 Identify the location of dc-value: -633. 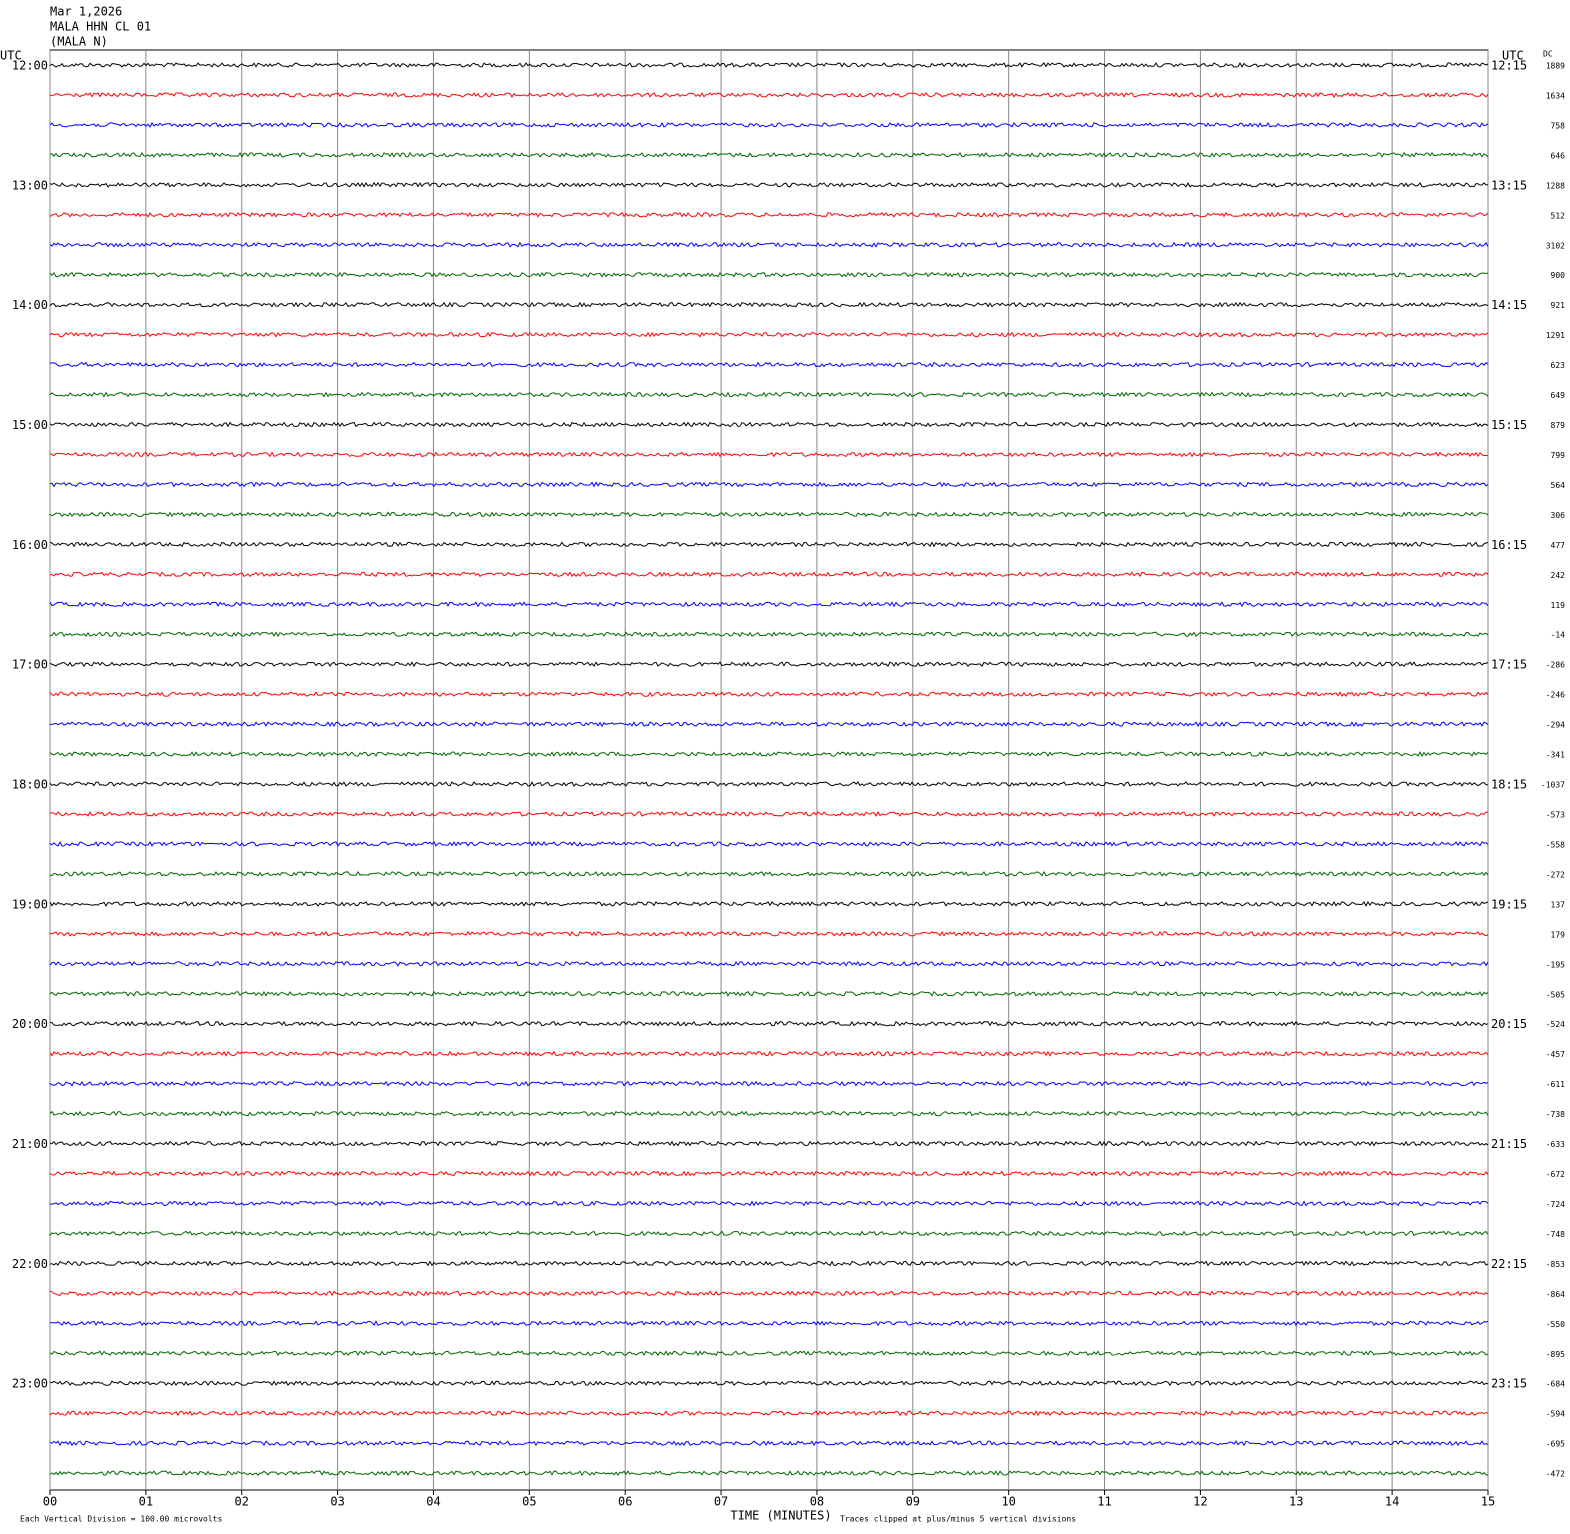
(1555, 1144).